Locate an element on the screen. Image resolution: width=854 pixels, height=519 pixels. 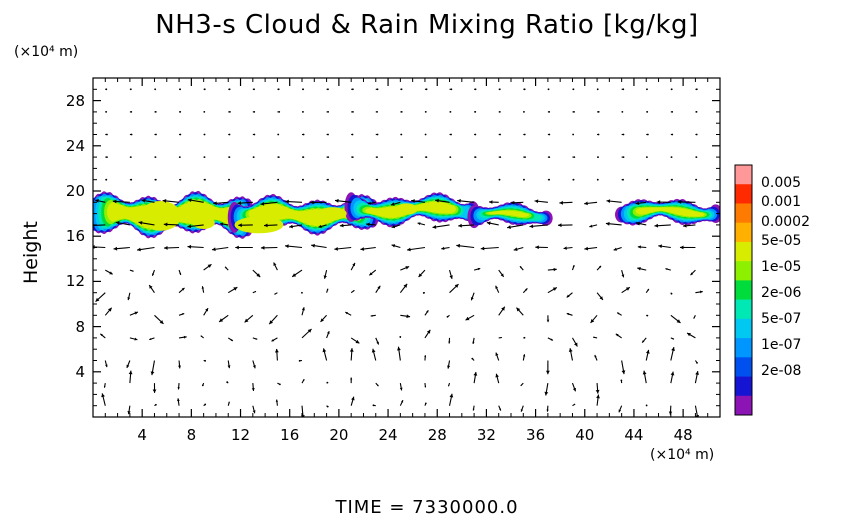
y-tick-label: 20 is located at coordinates (75, 191).